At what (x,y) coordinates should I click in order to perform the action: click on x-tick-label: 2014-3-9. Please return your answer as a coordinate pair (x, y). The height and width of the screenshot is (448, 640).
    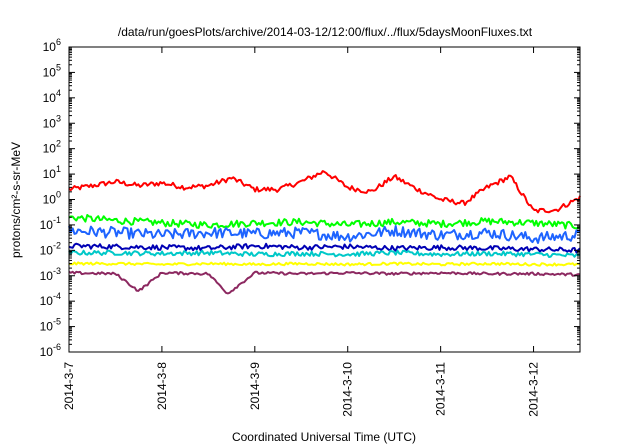
    Looking at the image, I should click on (255, 386).